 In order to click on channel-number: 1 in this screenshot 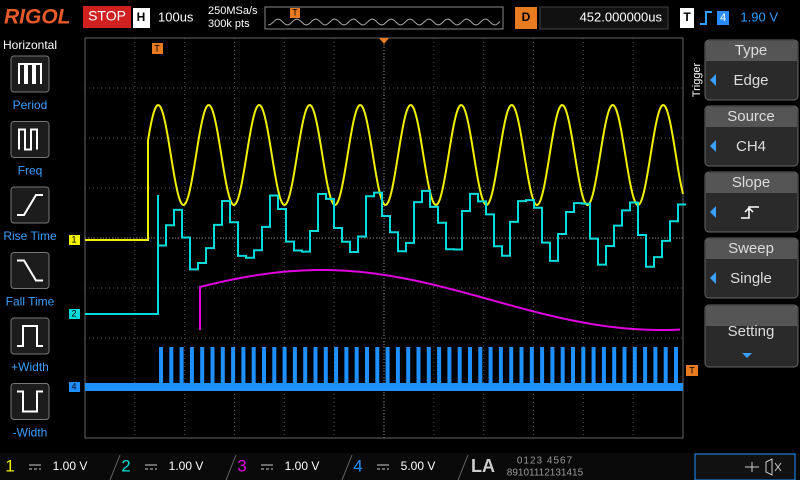, I will do `click(9, 465)`.